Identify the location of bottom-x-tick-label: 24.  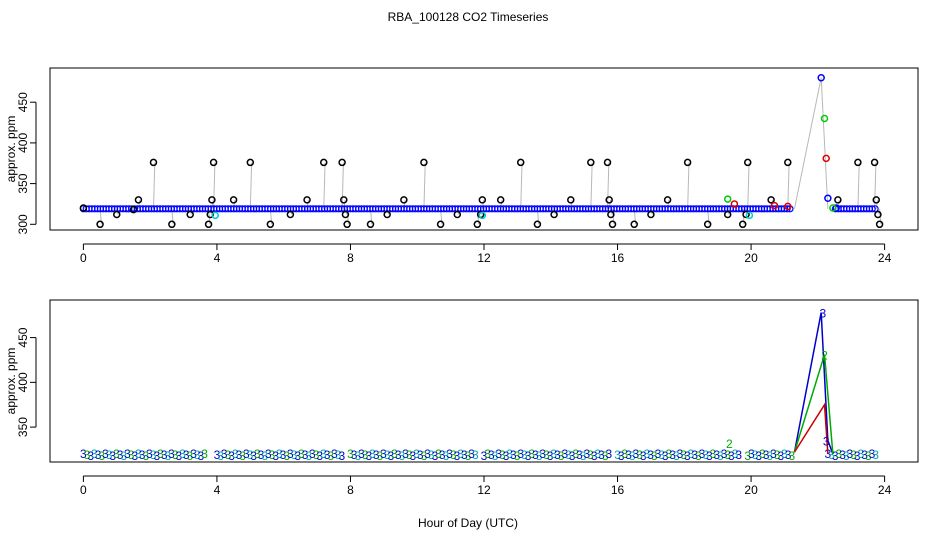
(885, 490).